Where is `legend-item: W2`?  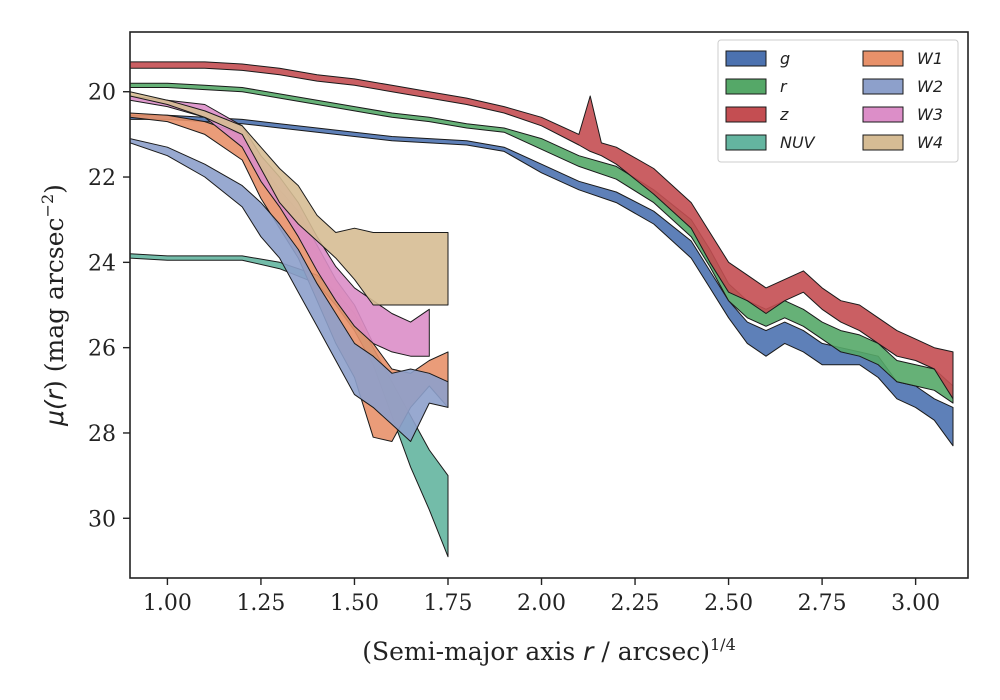 legend-item: W2 is located at coordinates (902, 86).